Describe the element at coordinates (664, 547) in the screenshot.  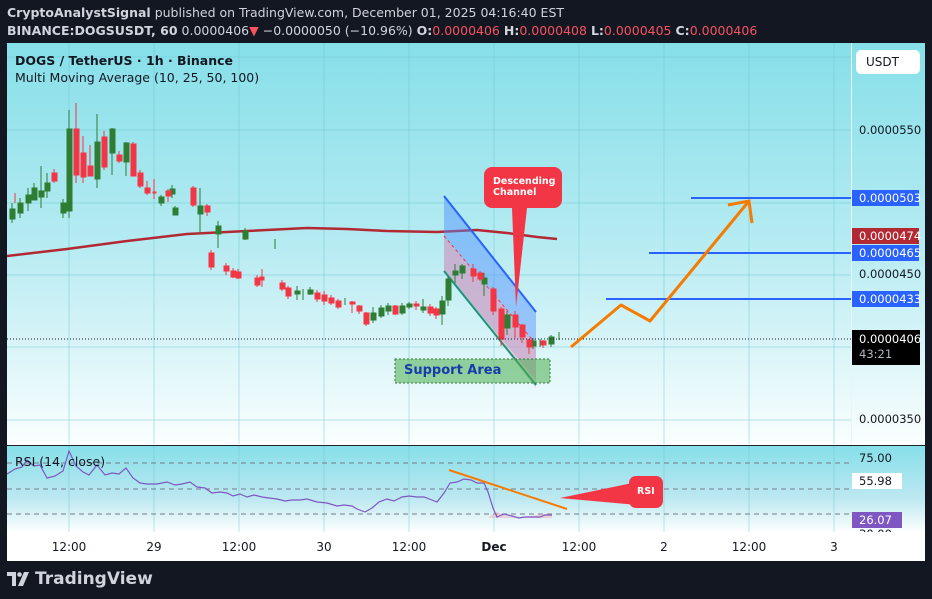
I see `time-label: 2` at that location.